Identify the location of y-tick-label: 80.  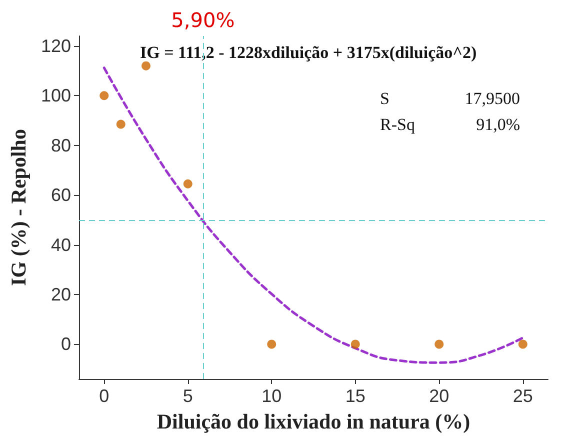
(60, 145).